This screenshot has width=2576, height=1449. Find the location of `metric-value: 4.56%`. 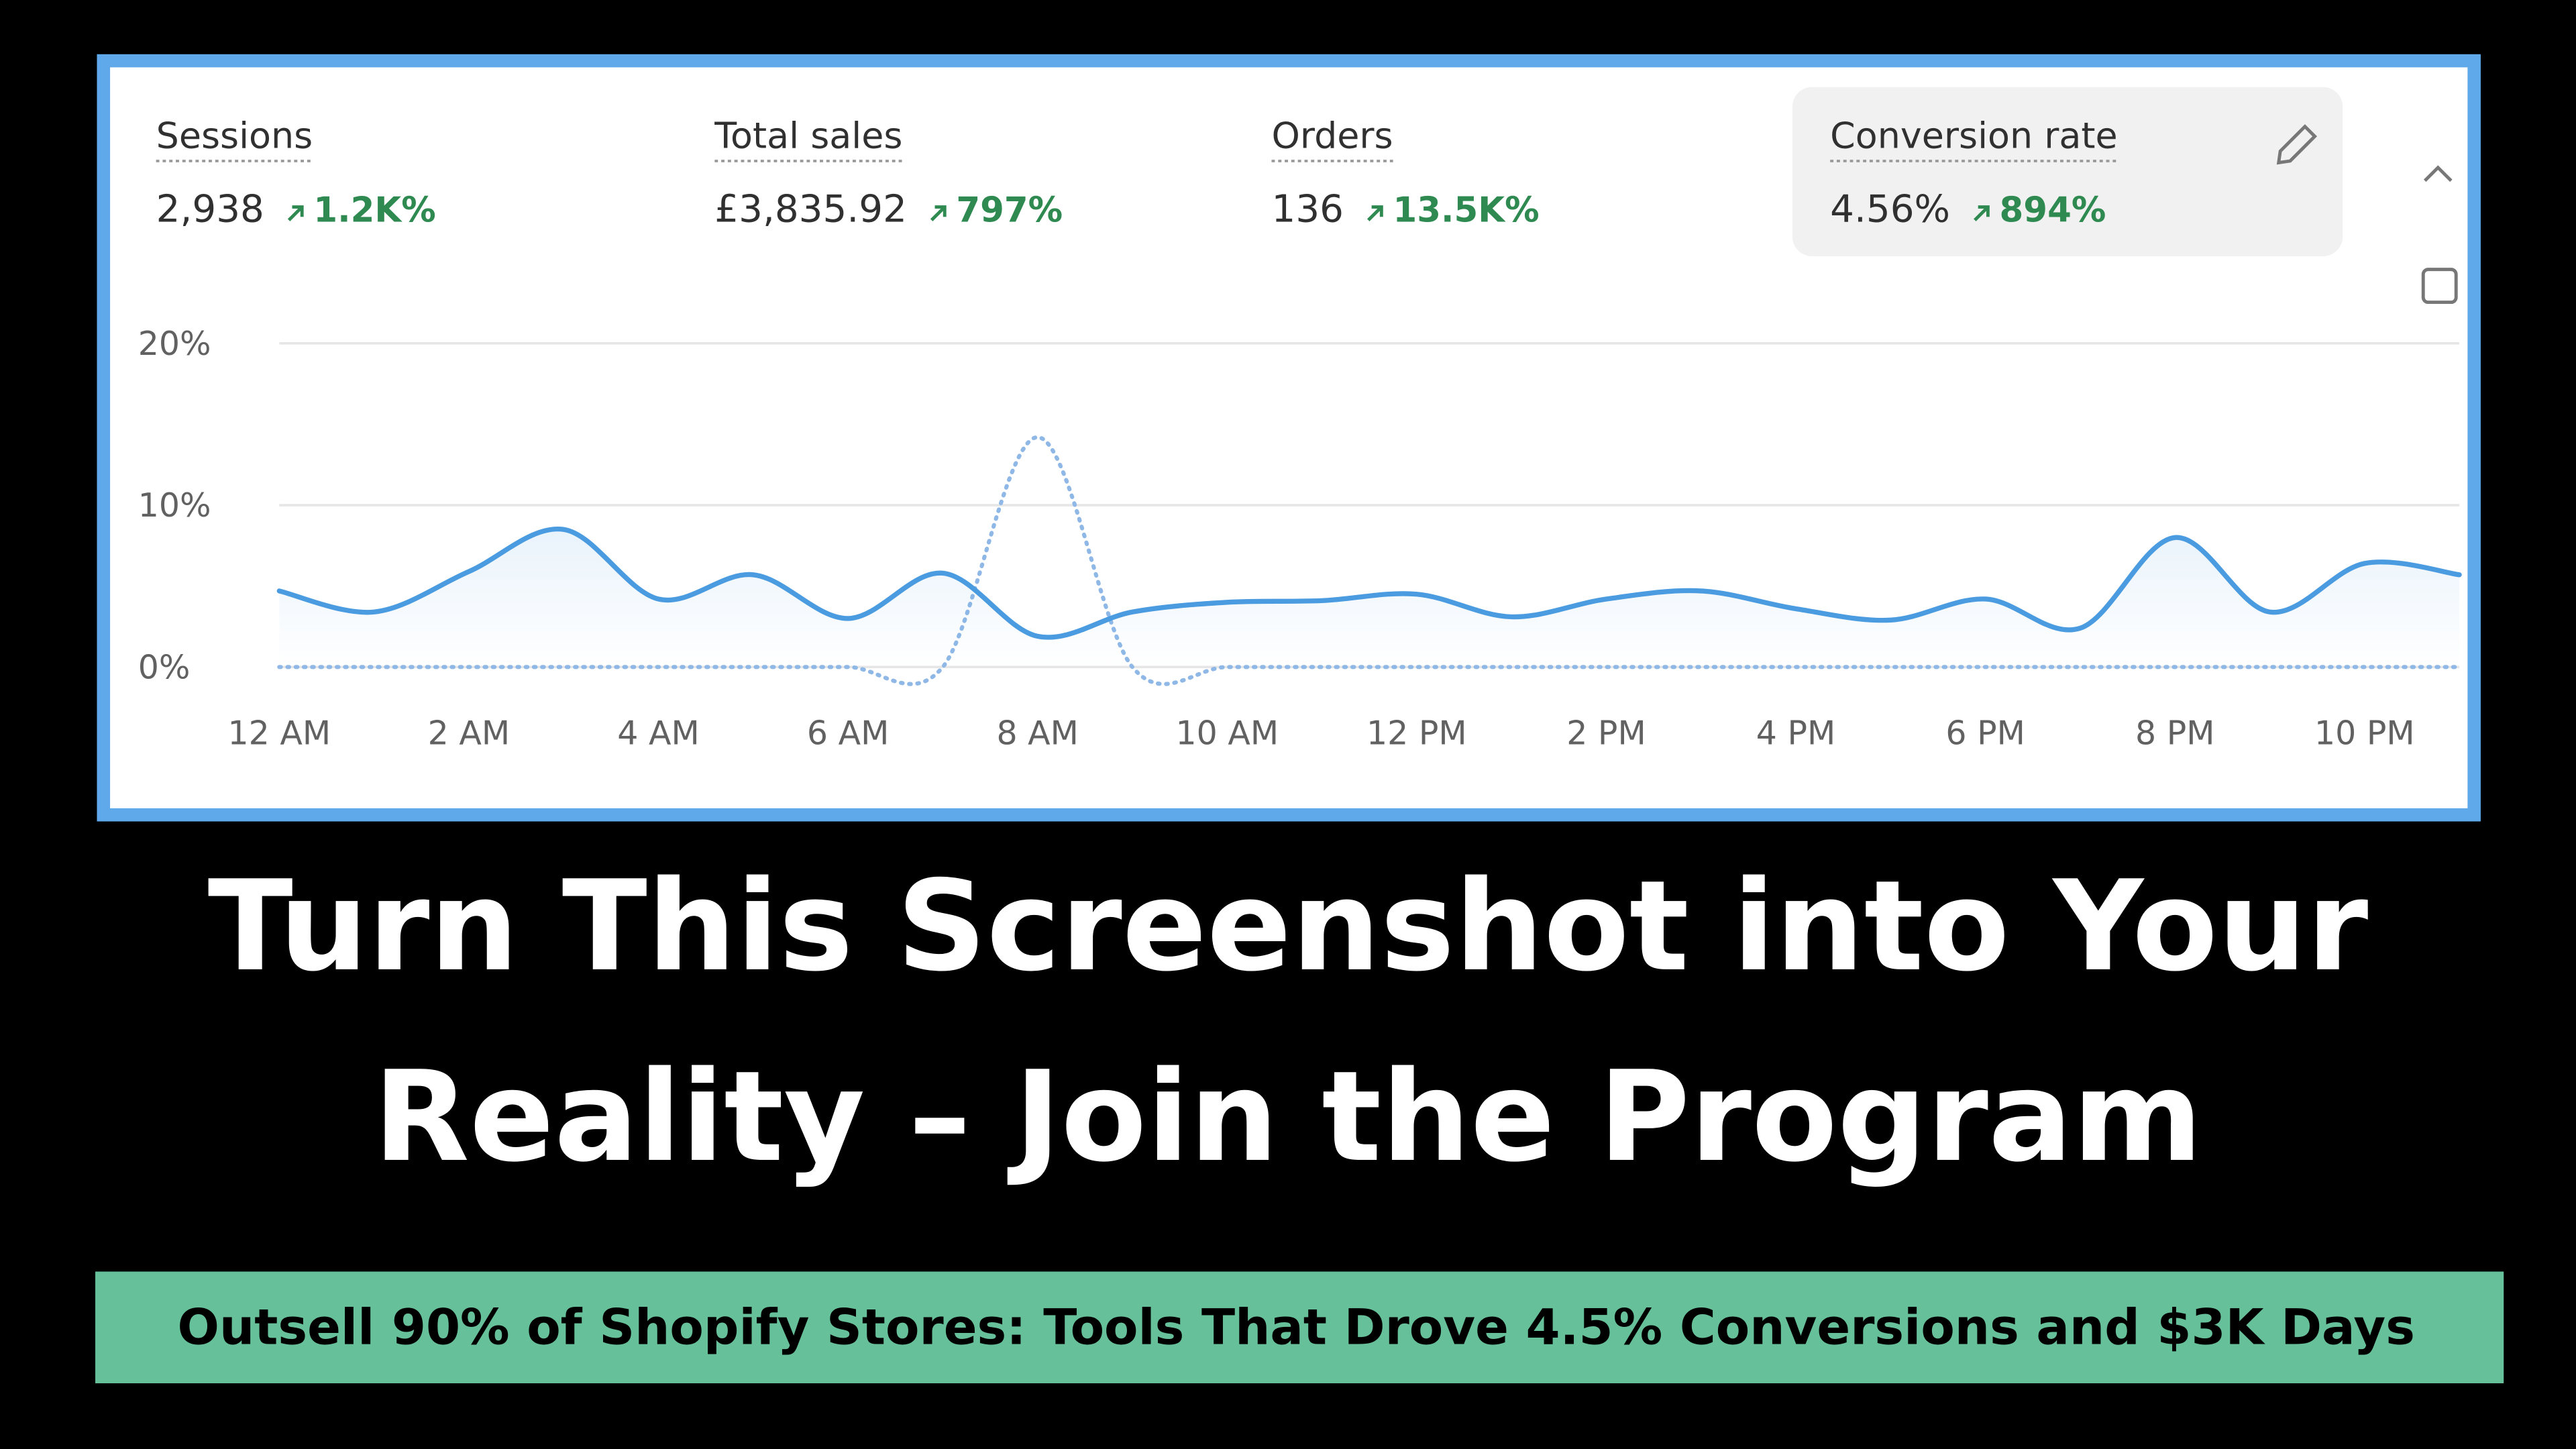

metric-value: 4.56% is located at coordinates (1890, 209).